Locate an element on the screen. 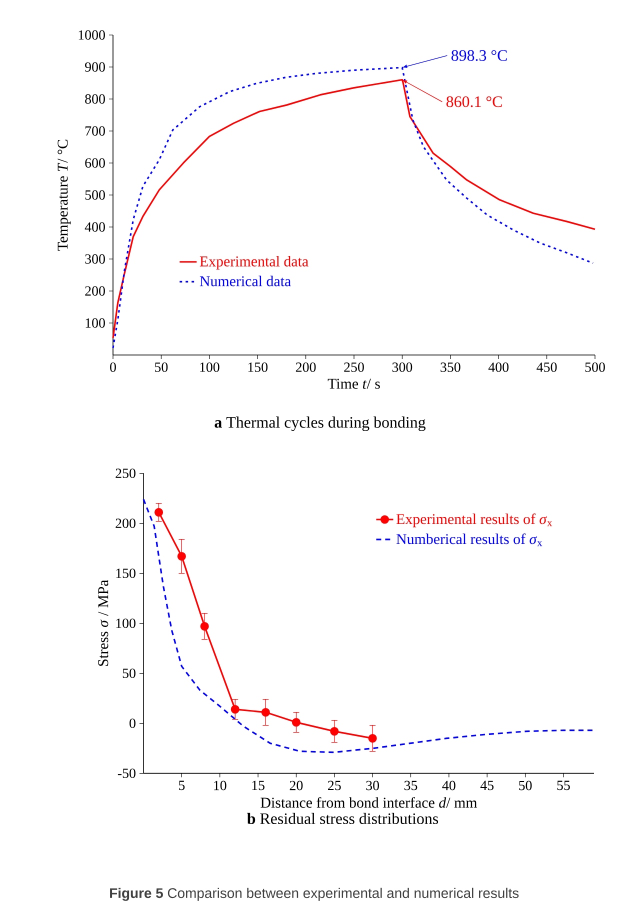 Image resolution: width=627 pixels, height=919 pixels. x-tick-label: 500 is located at coordinates (595, 367).